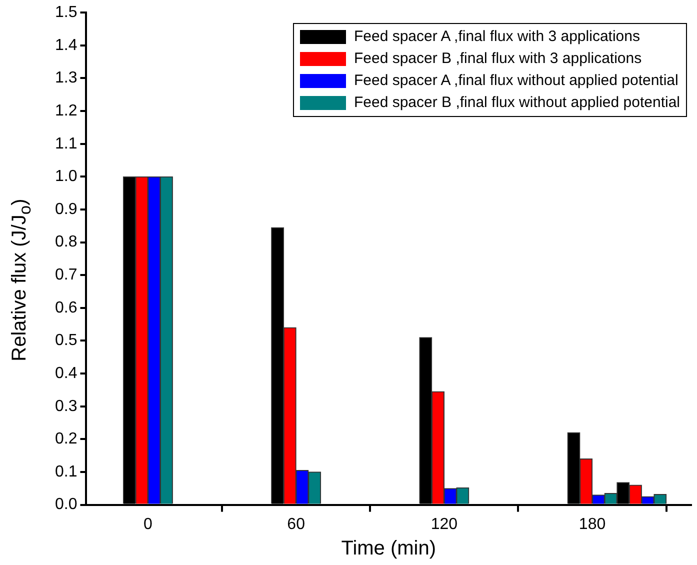  Describe the element at coordinates (66, 471) in the screenshot. I see `y-tick-label: 0.1` at that location.